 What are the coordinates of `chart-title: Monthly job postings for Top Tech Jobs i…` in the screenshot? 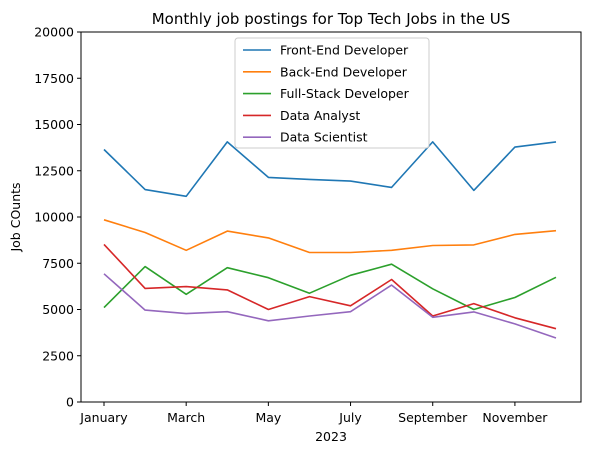 It's located at (331, 19).